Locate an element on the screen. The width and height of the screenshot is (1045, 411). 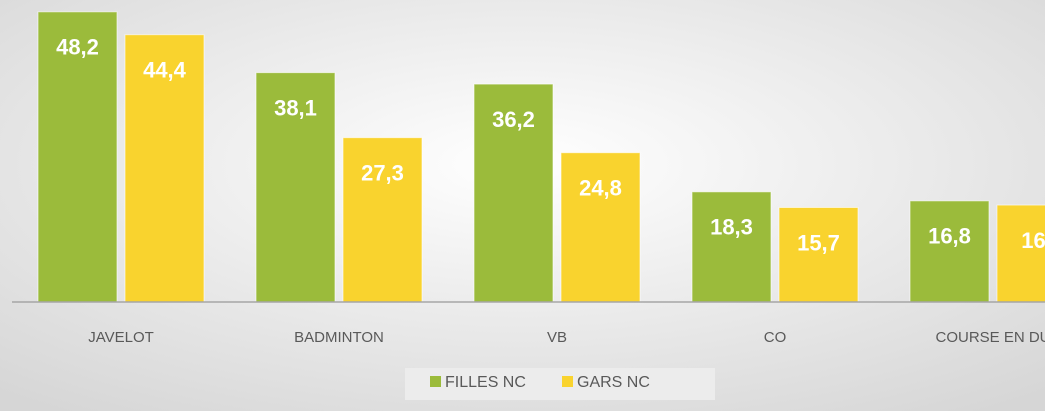
x-tick-label: CO is located at coordinates (775, 337).